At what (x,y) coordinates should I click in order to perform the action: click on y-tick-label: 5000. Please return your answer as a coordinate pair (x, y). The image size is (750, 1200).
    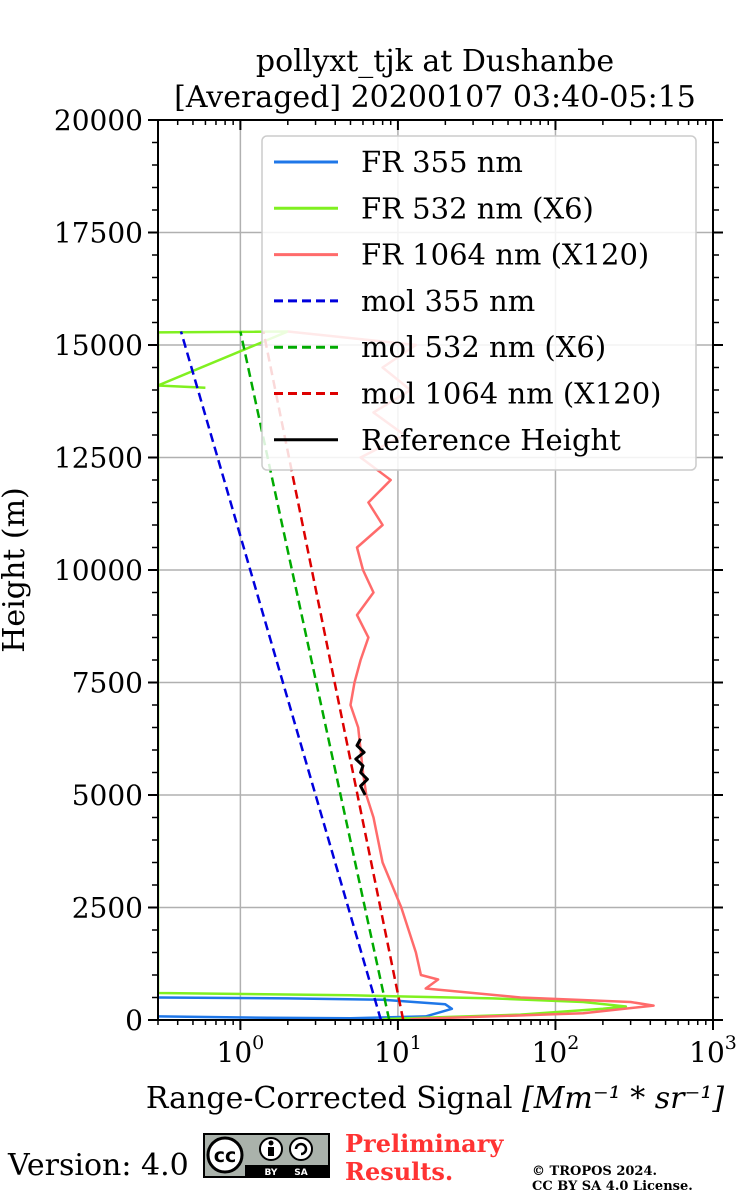
    Looking at the image, I should click on (107, 795).